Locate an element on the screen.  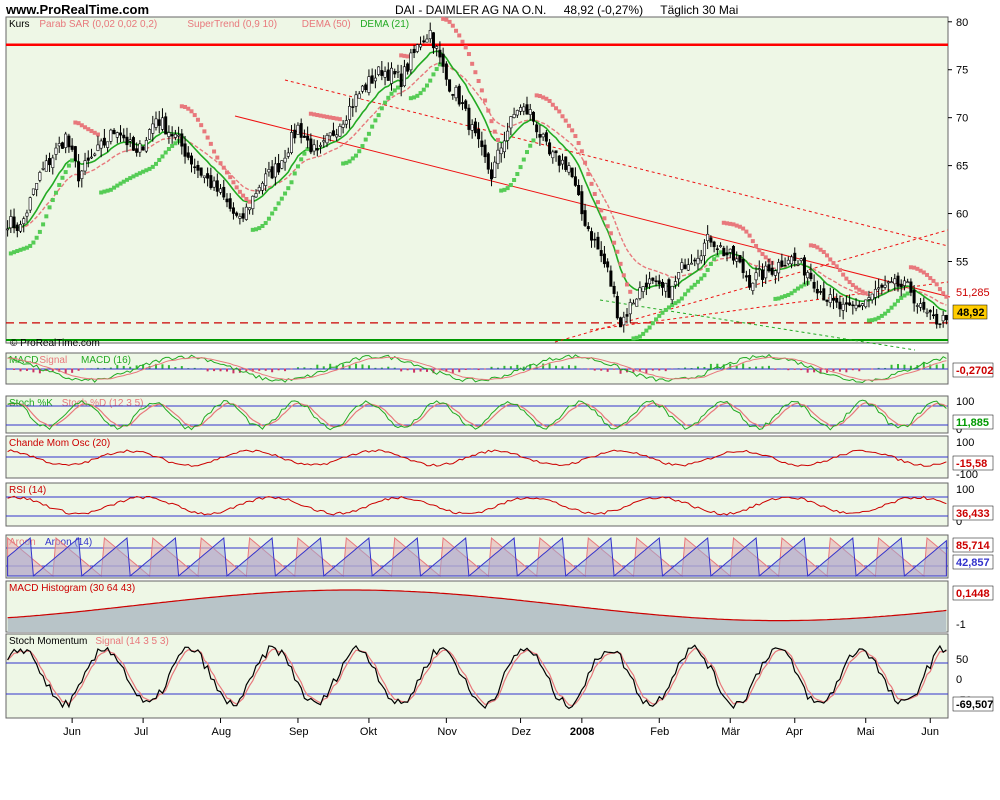
x-tick-label-7: 2008 is located at coordinates (582, 732).